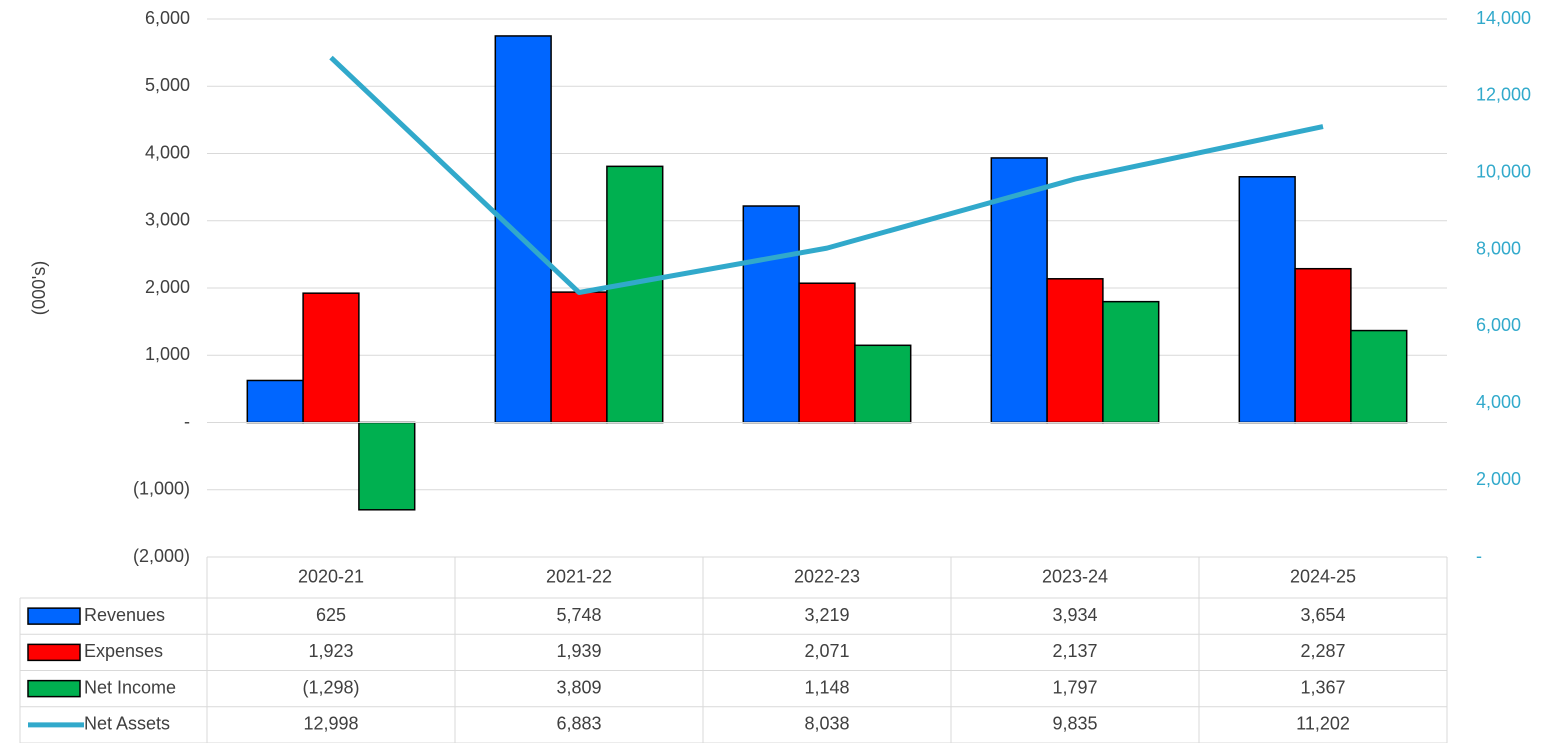 The width and height of the screenshot is (1550, 743). I want to click on y-tick-label: 6,000, so click(167, 18).